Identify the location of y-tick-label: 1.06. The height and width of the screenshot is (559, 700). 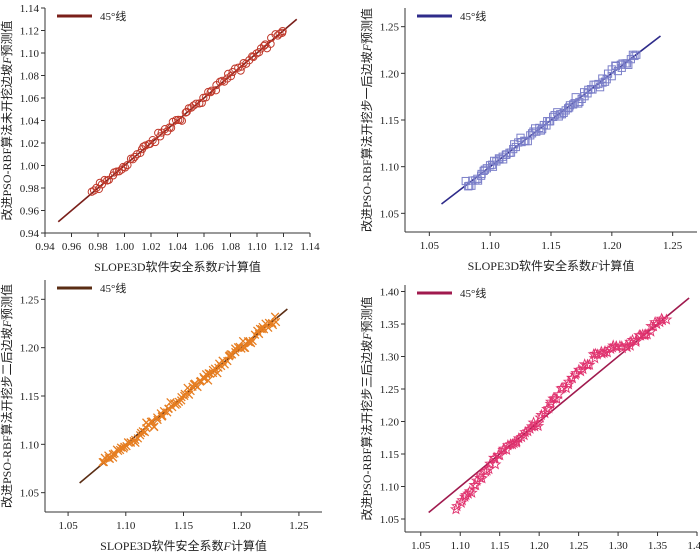
(30, 99).